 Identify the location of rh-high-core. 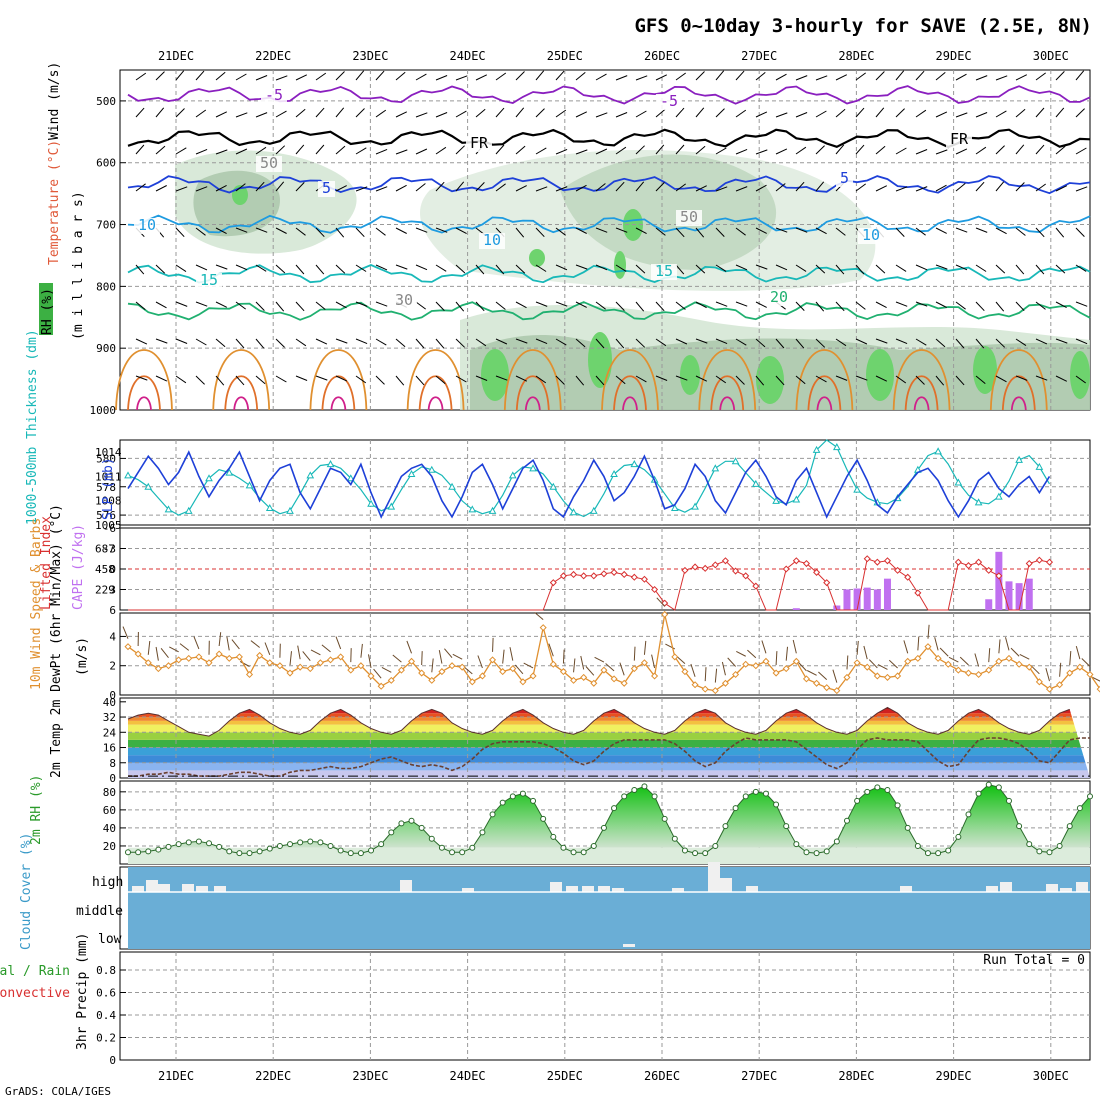
(620, 265).